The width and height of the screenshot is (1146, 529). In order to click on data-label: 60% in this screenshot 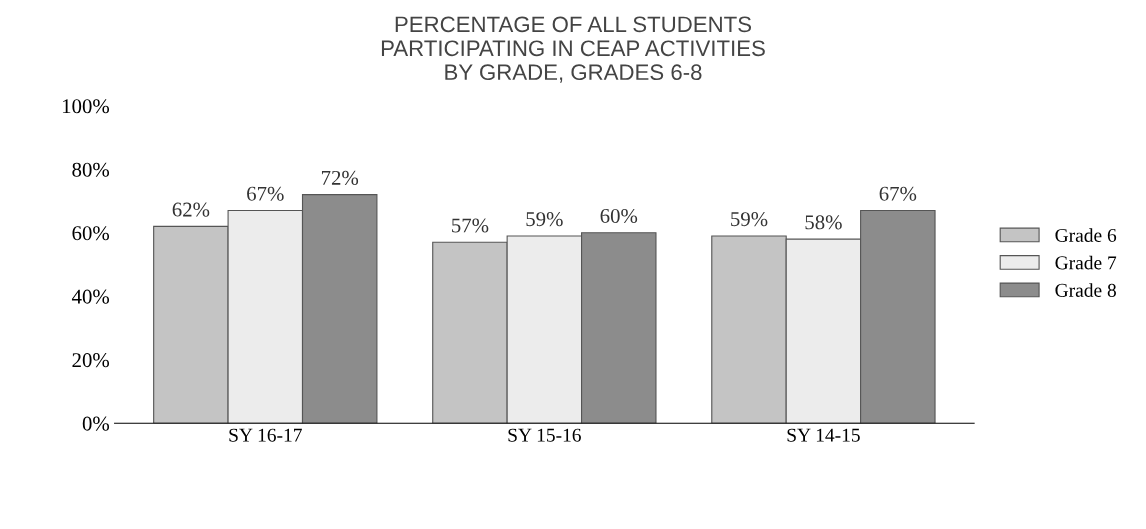, I will do `click(619, 216)`.